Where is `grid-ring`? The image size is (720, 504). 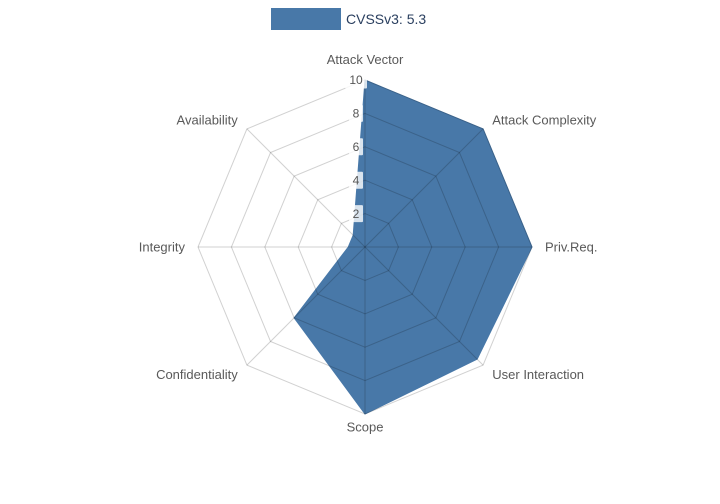 grid-ring is located at coordinates (365, 247).